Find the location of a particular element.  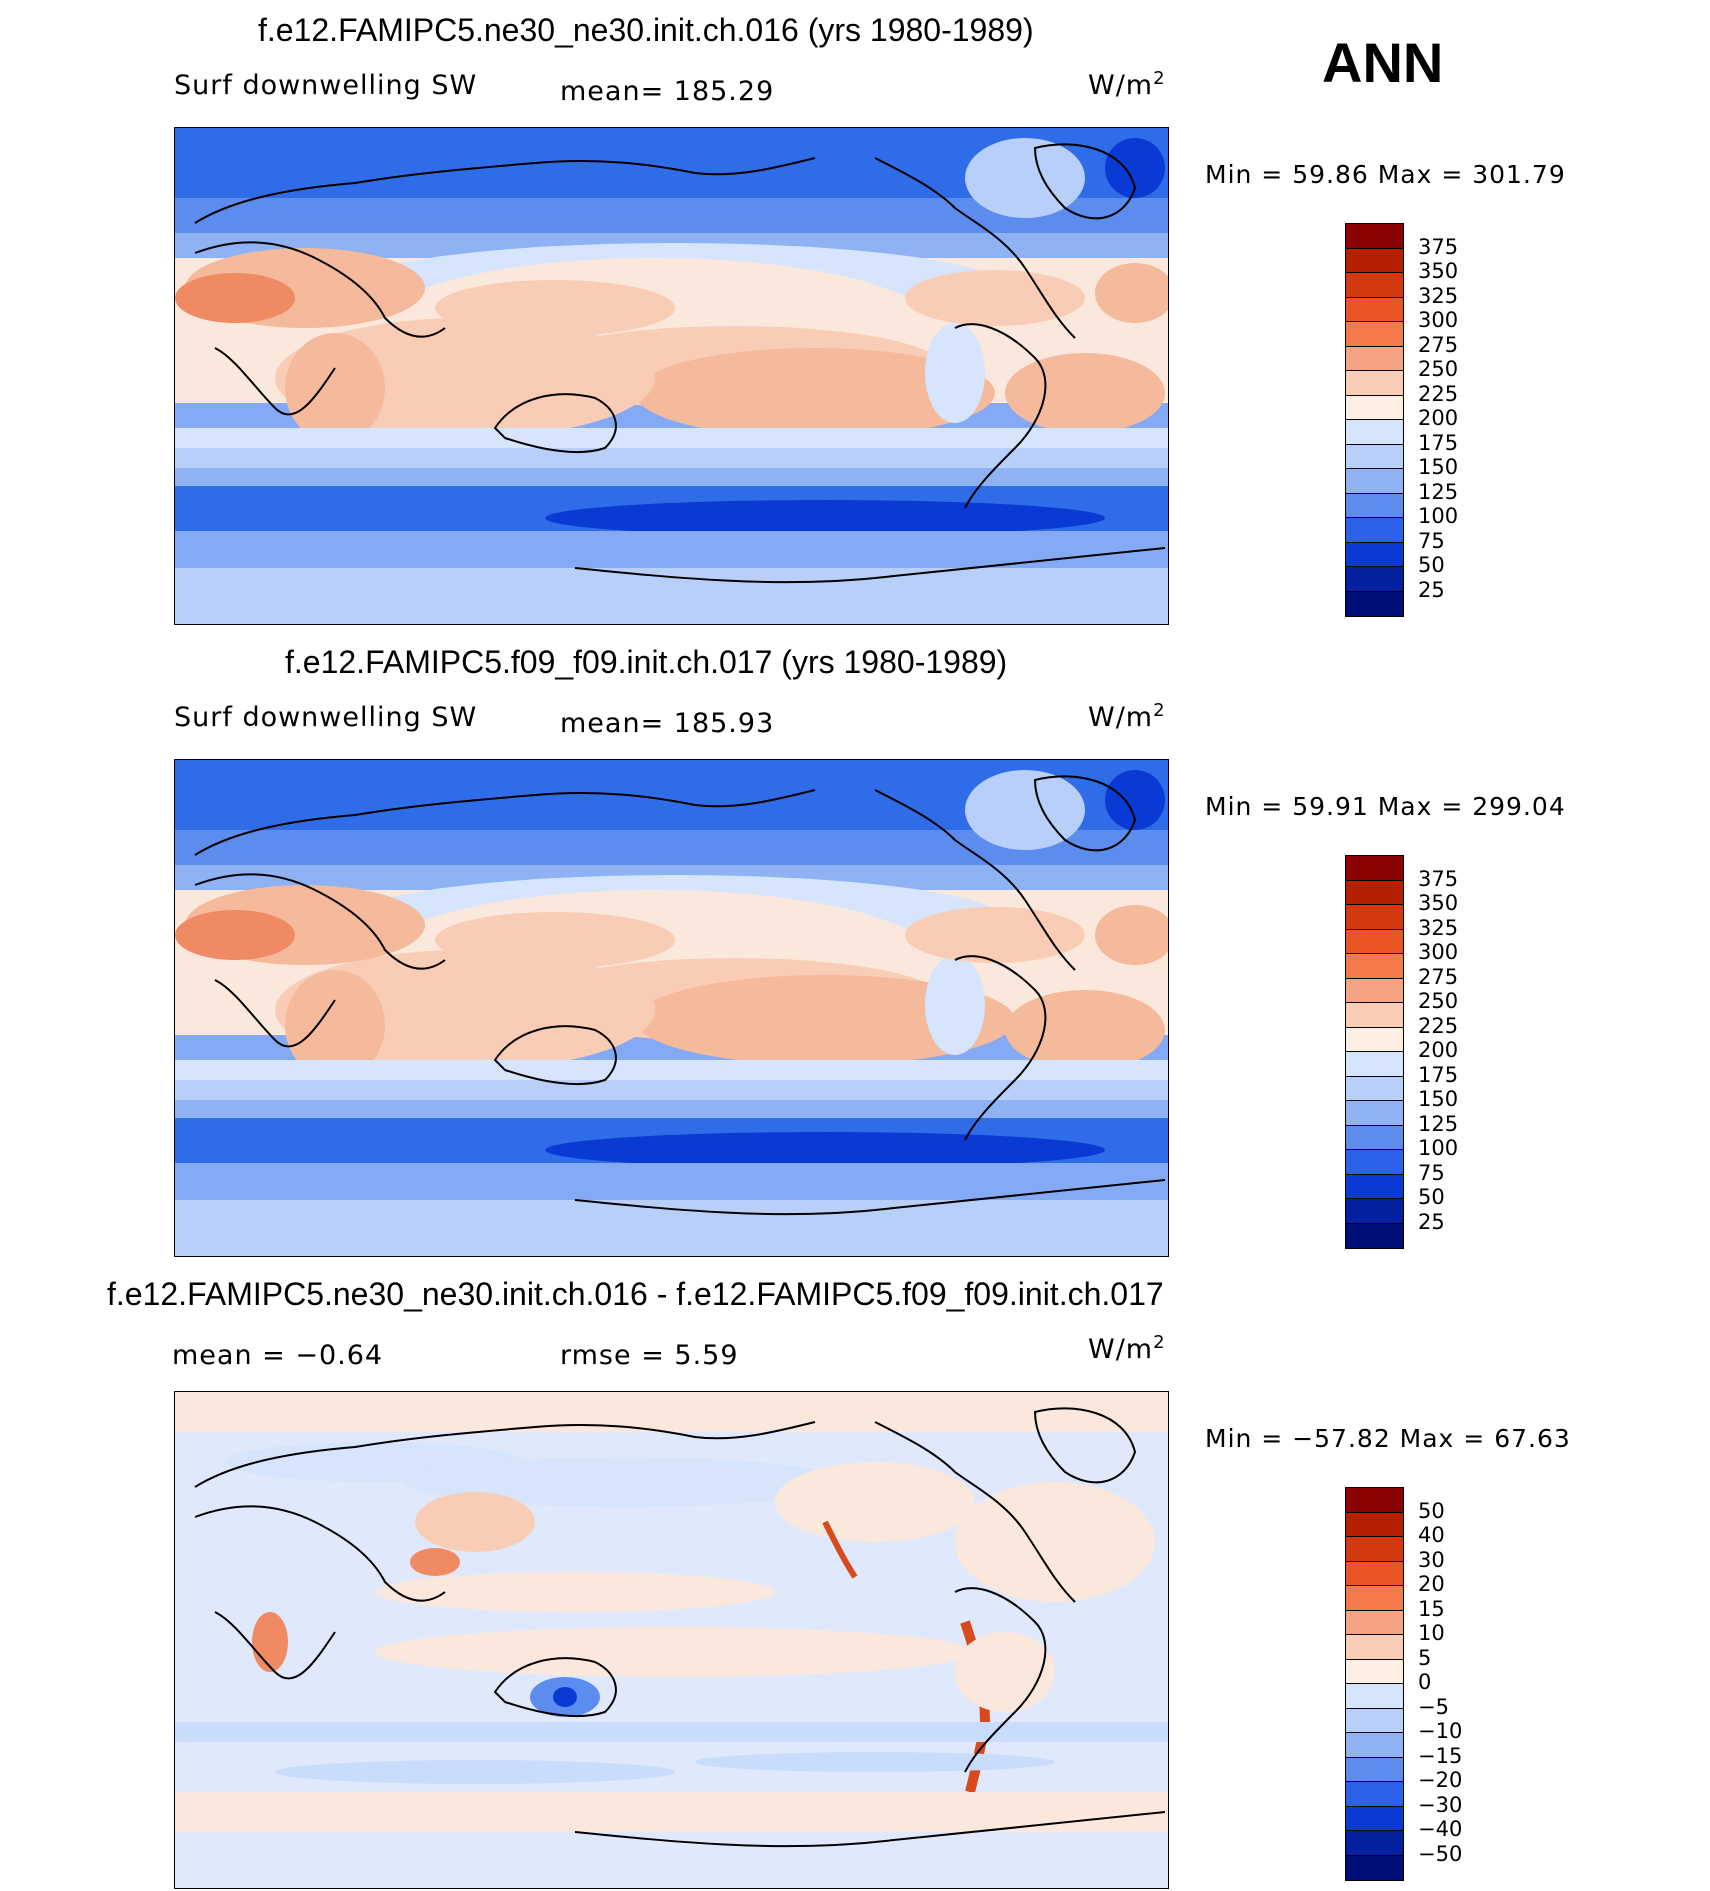

colorbar-label: −5 is located at coordinates (1433, 1706).